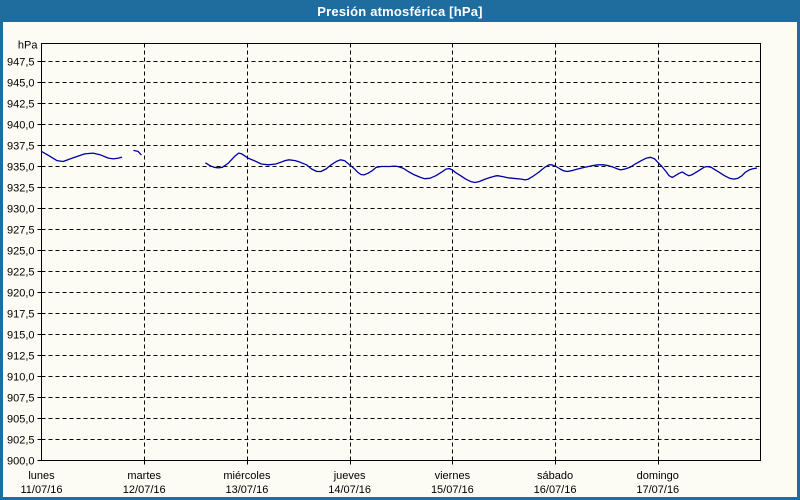 This screenshot has width=800, height=500. Describe the element at coordinates (21, 210) in the screenshot. I see `y-tick-label: 930,0` at that location.